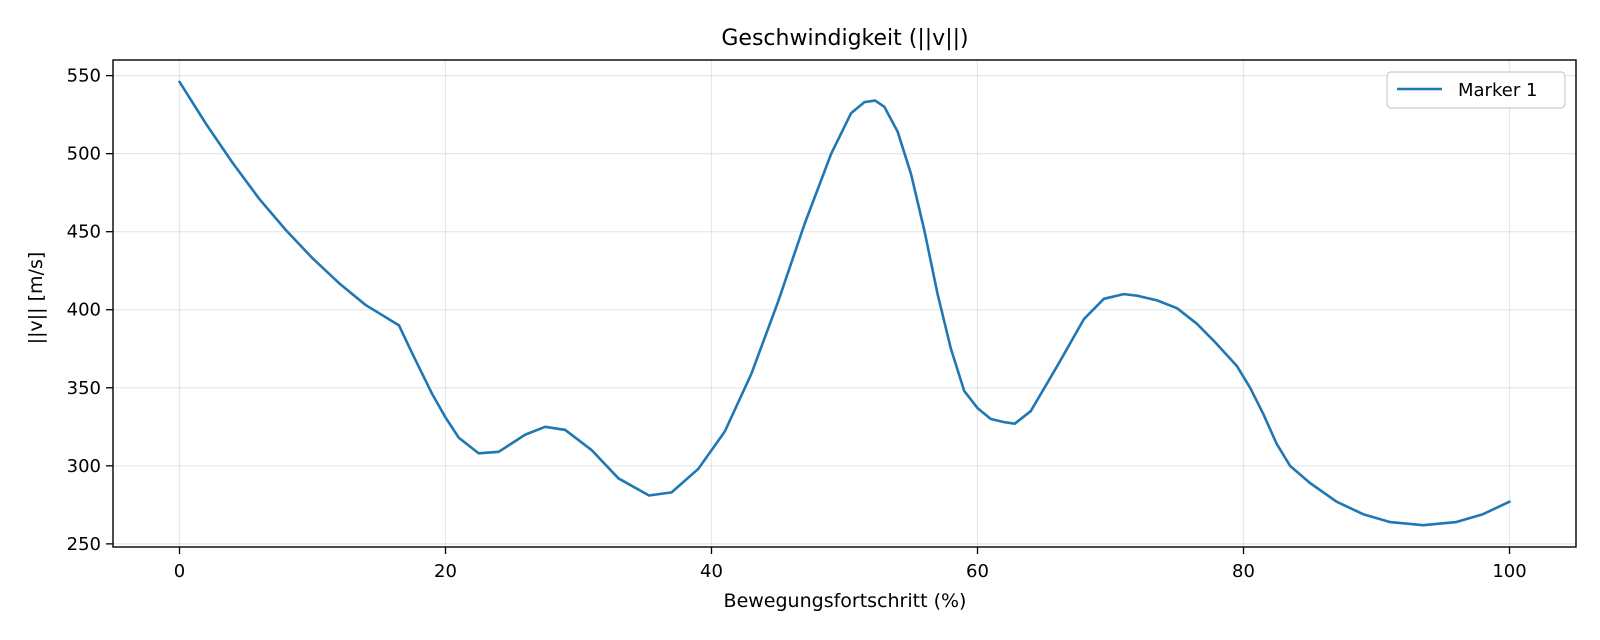 The height and width of the screenshot is (640, 1600). I want to click on y-tick-label: 250, so click(84, 544).